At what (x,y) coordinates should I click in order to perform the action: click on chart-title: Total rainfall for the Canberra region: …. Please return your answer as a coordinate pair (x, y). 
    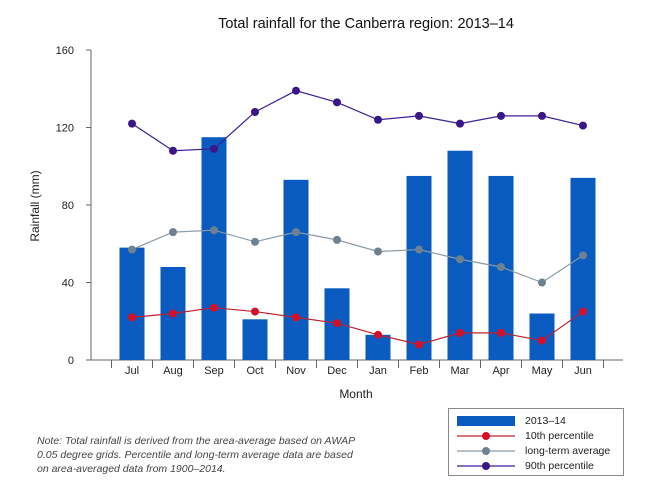
    Looking at the image, I should click on (366, 24).